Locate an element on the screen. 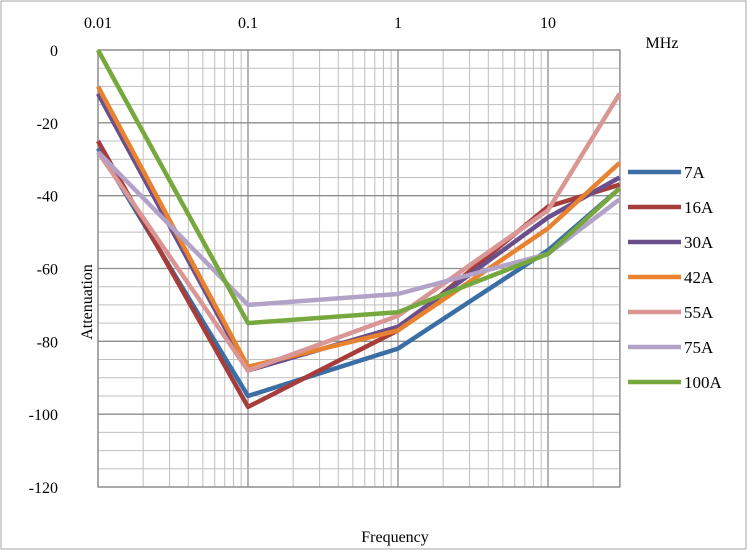  x-tick-label: 0.01 is located at coordinates (98, 23).